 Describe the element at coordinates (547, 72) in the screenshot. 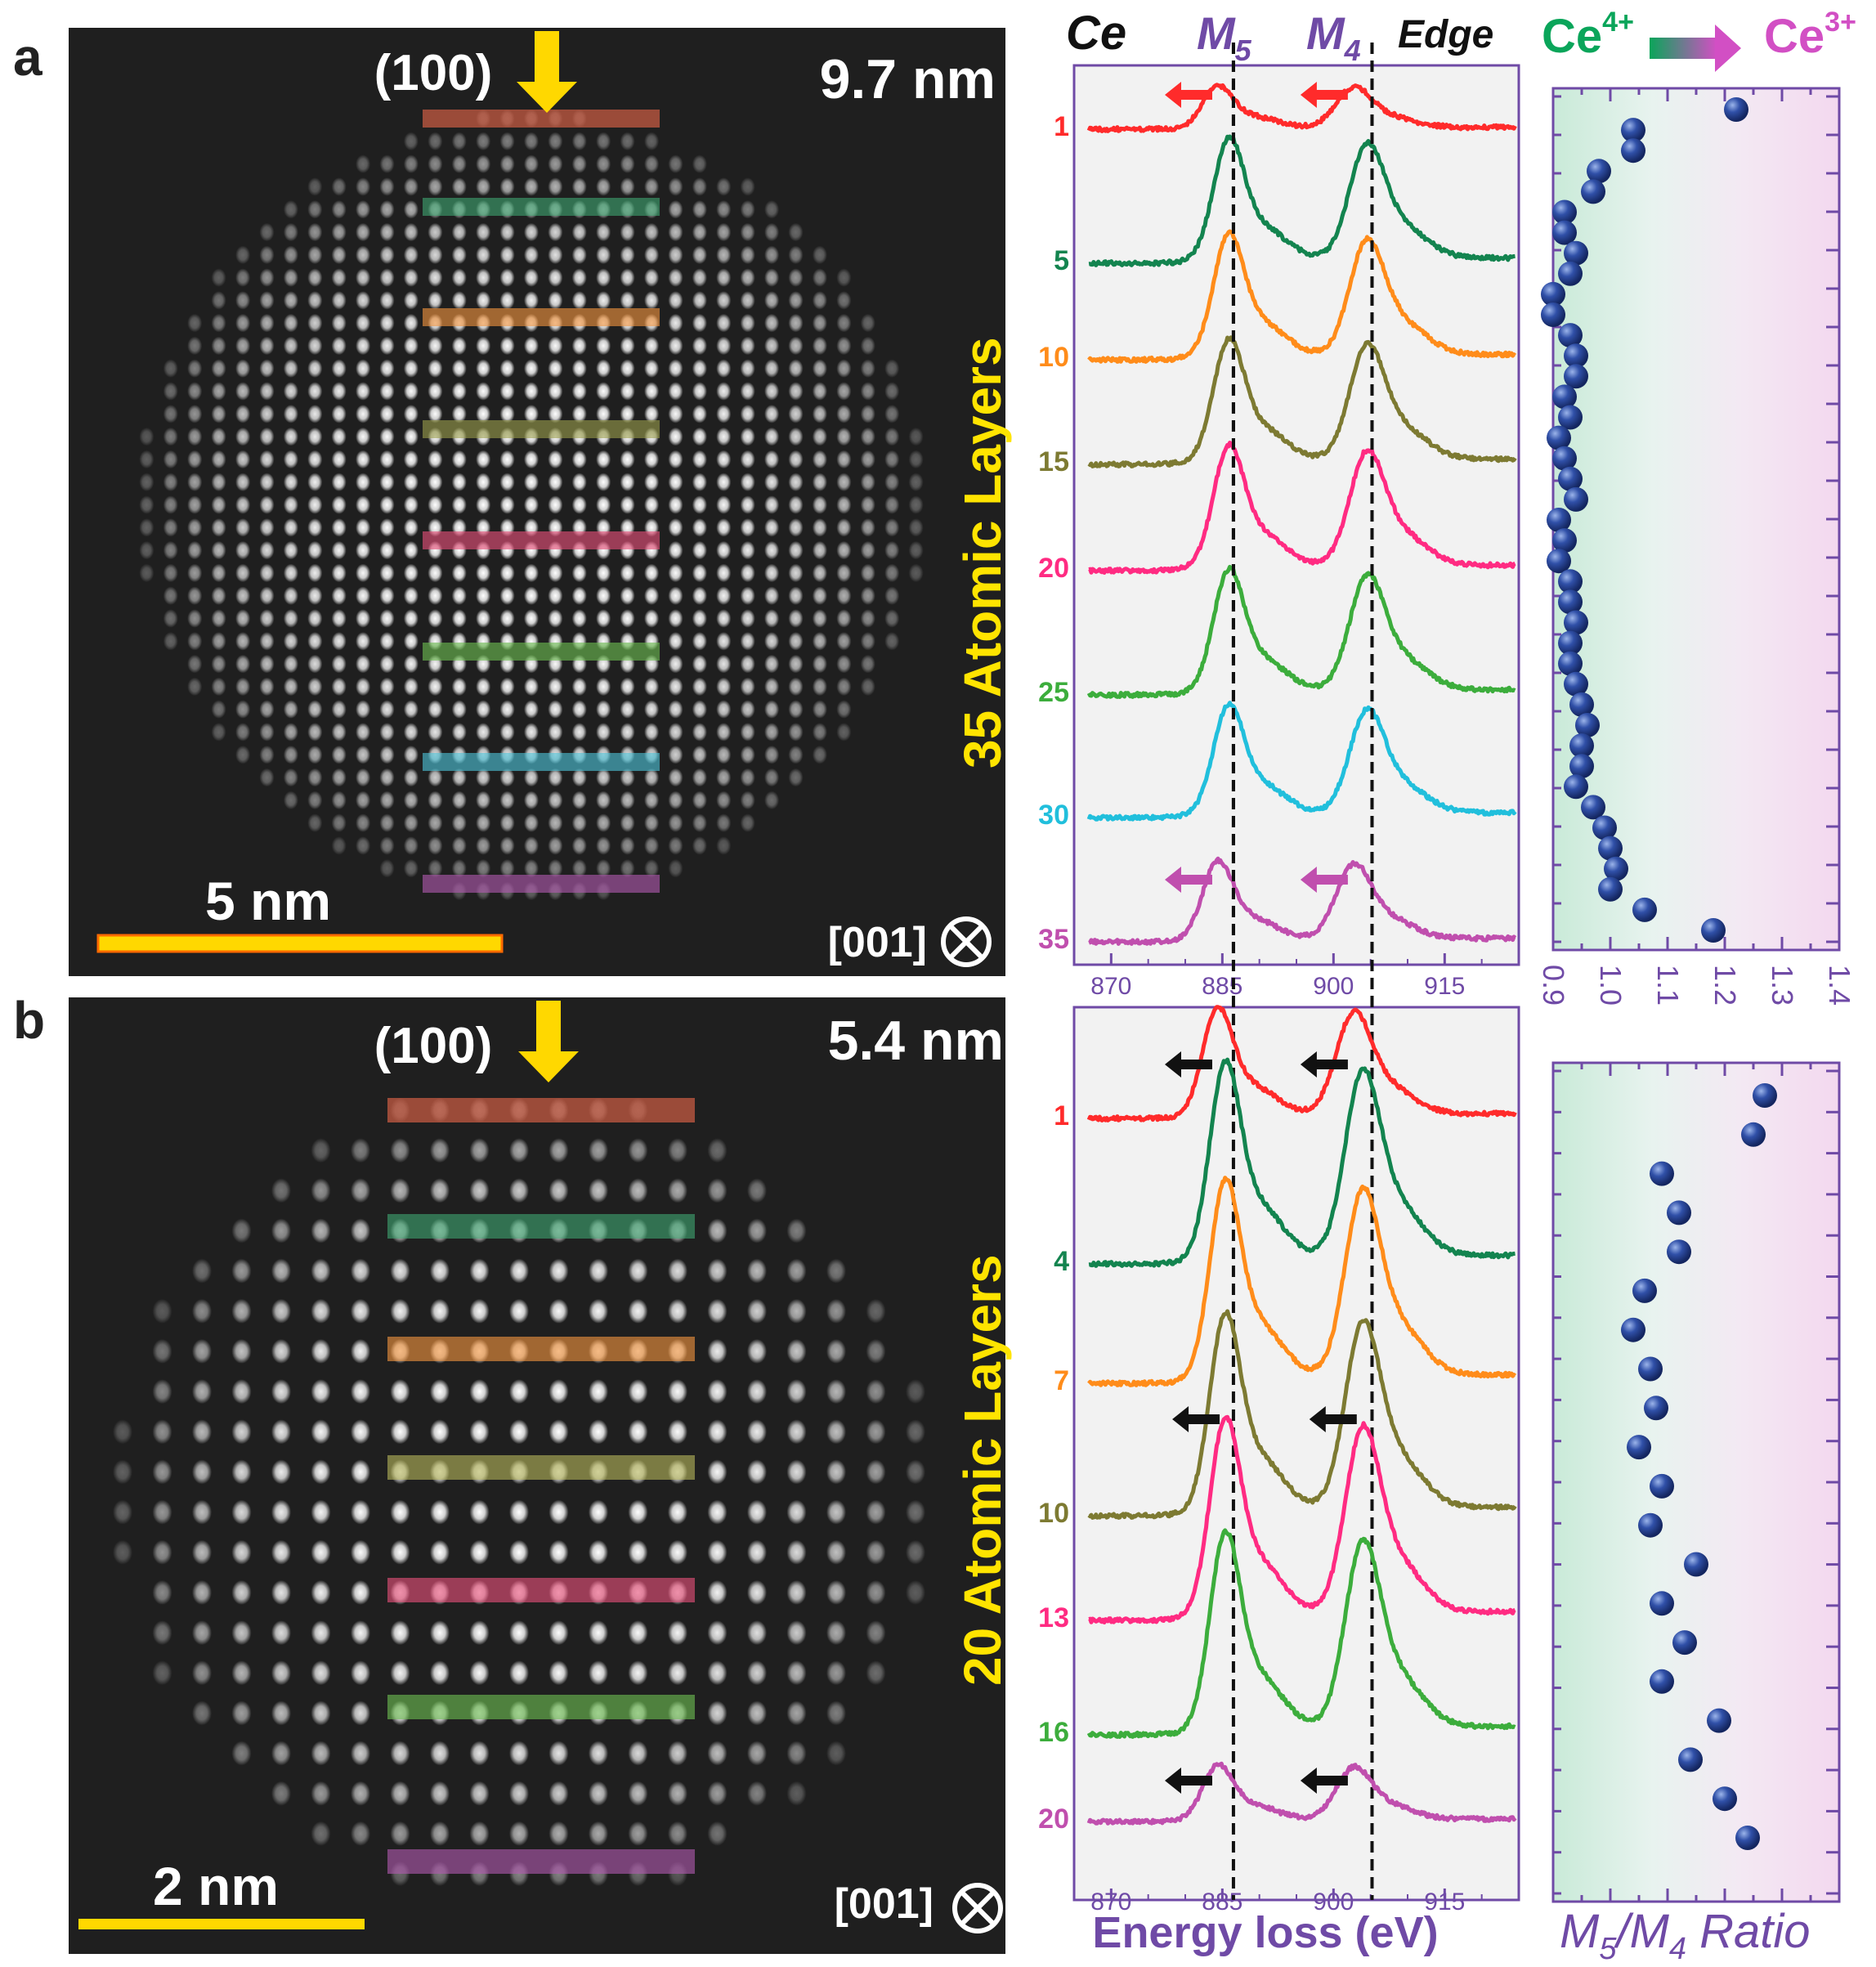

I see `panel-a-yellow-arrow-icon` at that location.